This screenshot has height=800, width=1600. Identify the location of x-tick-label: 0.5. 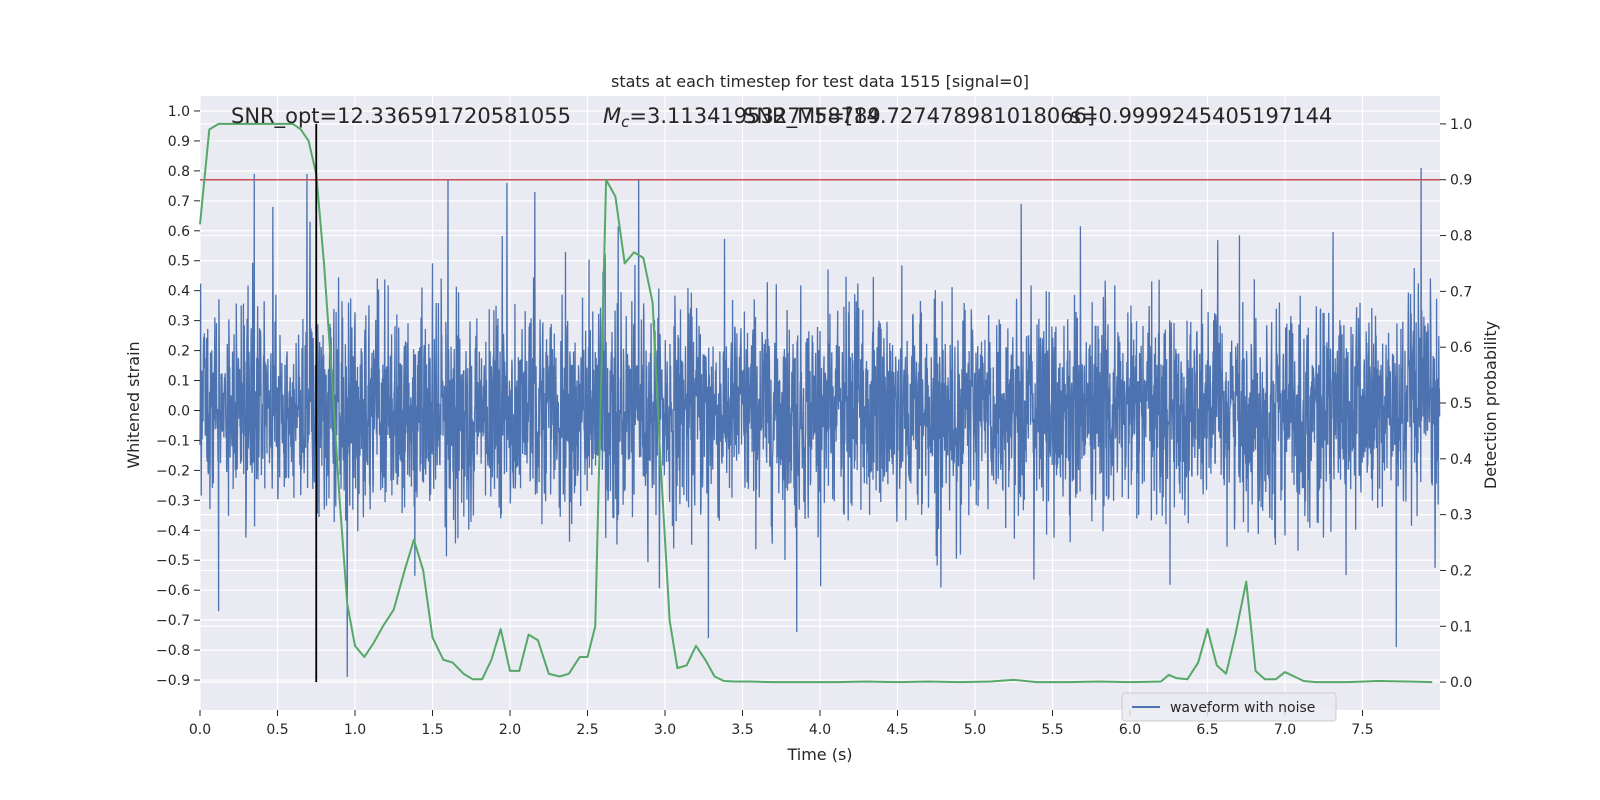
(277, 730).